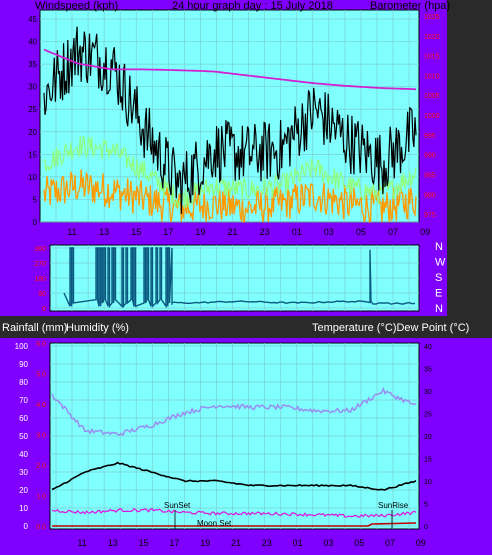  What do you see at coordinates (41, 436) in the screenshot?
I see `rainfall-ytick-label: 3.0` at bounding box center [41, 436].